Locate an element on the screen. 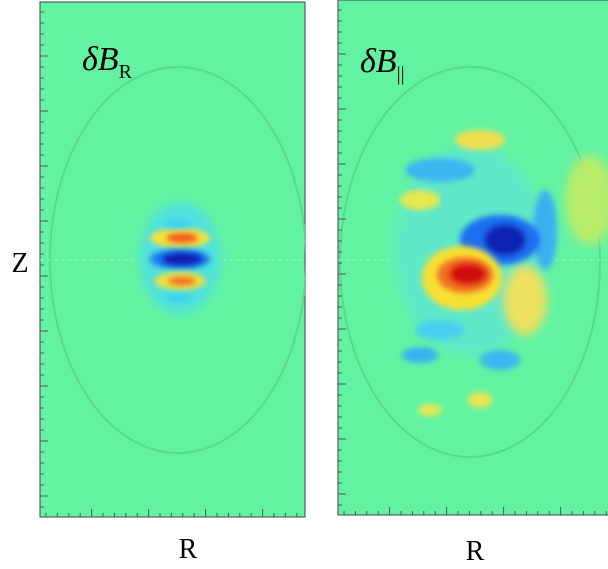 The height and width of the screenshot is (569, 608). panel-title: δBR is located at coordinates (107, 62).